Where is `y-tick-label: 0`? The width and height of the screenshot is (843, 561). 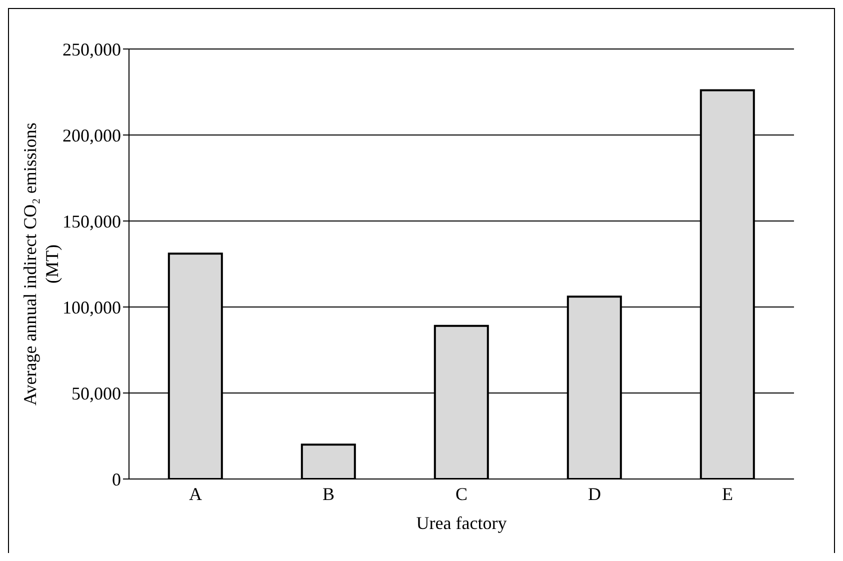
y-tick-label: 0 is located at coordinates (116, 479).